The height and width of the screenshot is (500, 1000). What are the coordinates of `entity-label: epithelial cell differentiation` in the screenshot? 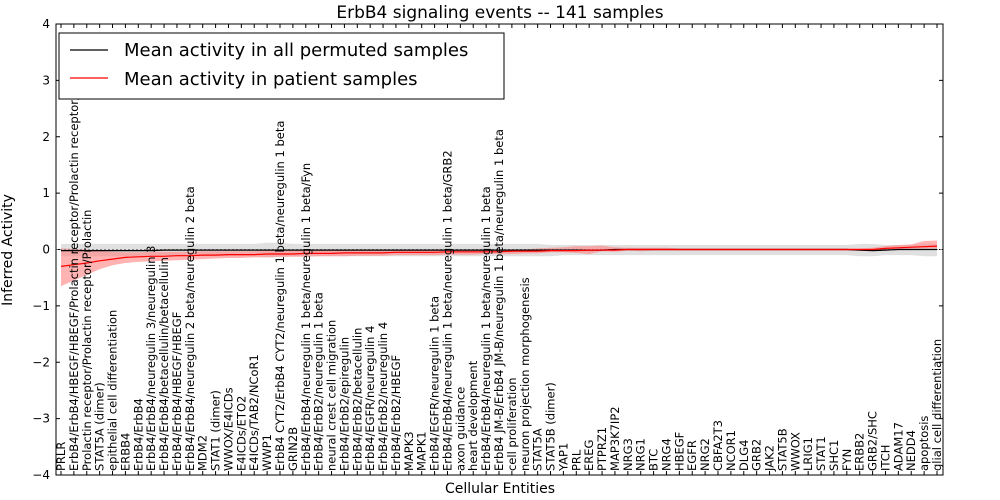 It's located at (113, 390).